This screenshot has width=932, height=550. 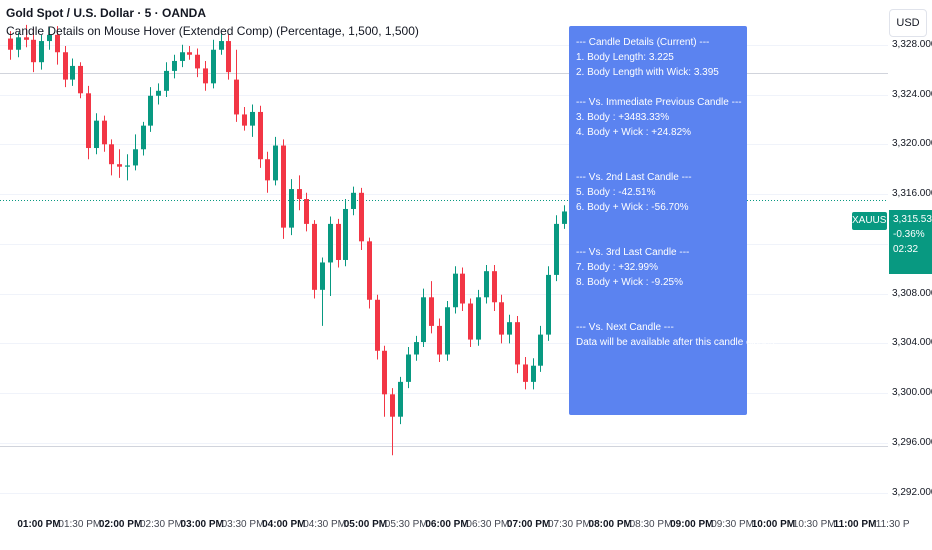 What do you see at coordinates (406, 524) in the screenshot?
I see `x-tick-label: 05:30 PM` at bounding box center [406, 524].